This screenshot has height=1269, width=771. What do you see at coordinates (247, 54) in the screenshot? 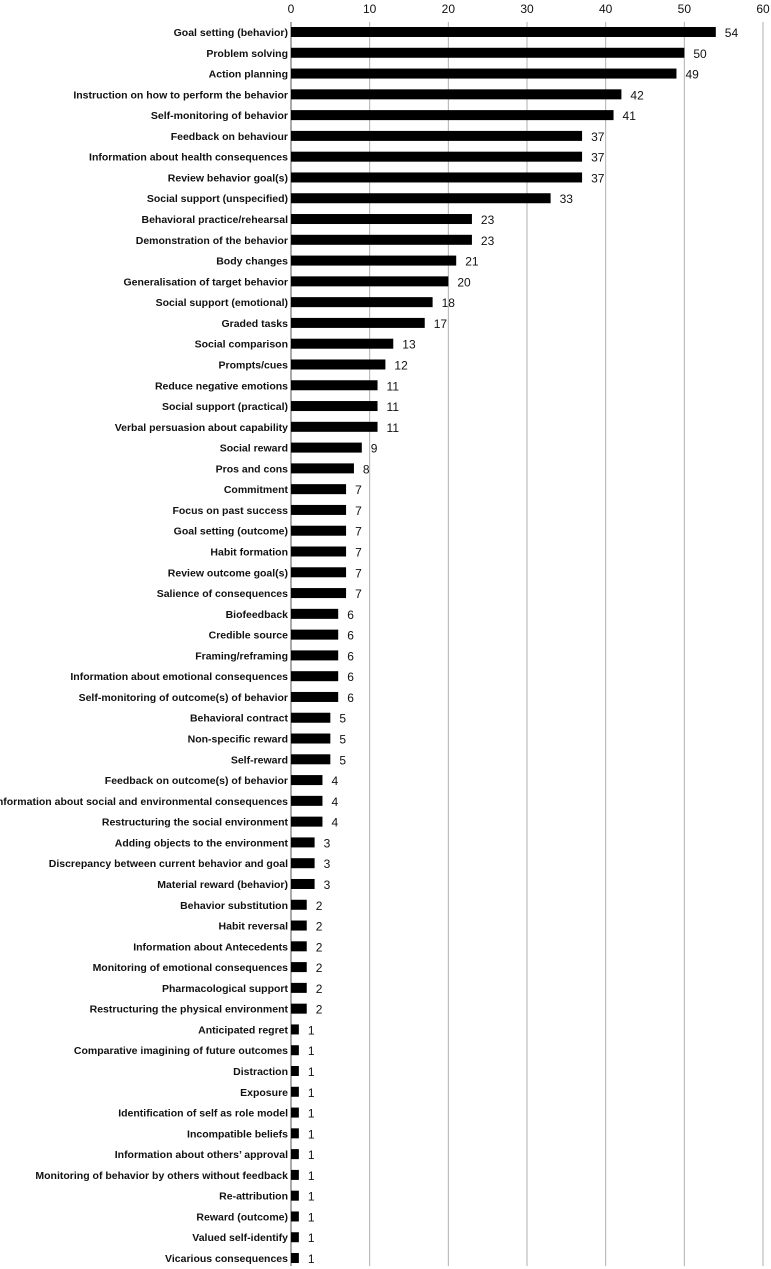
I see `category-label: Problem solving` at bounding box center [247, 54].